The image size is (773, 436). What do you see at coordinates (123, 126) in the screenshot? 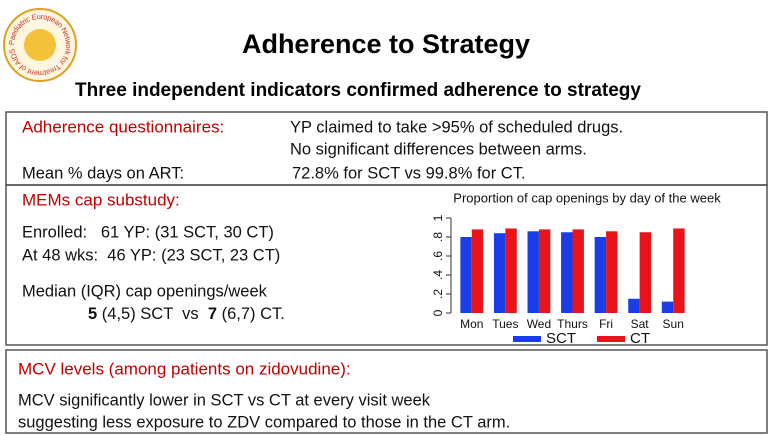
I see `section-heading: Adherence questionnaires:` at bounding box center [123, 126].